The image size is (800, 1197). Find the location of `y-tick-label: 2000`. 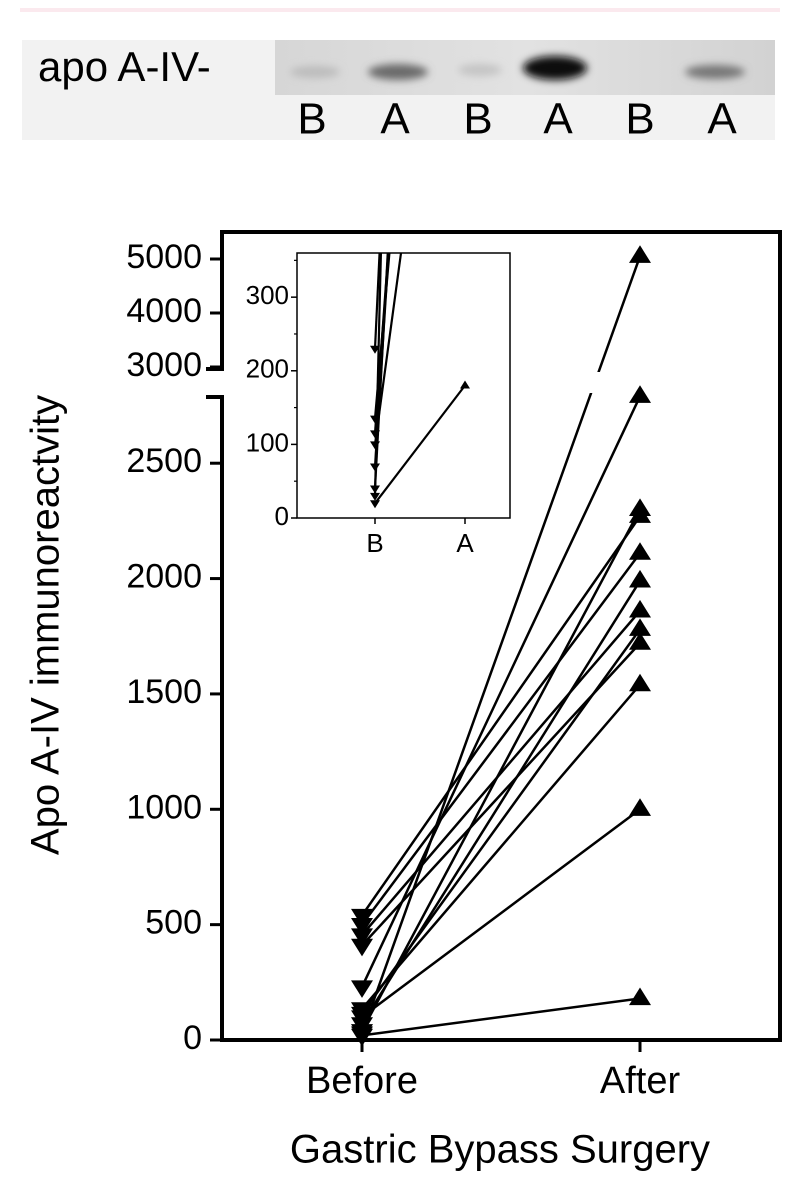

y-tick-label: 2000 is located at coordinates (164, 577).